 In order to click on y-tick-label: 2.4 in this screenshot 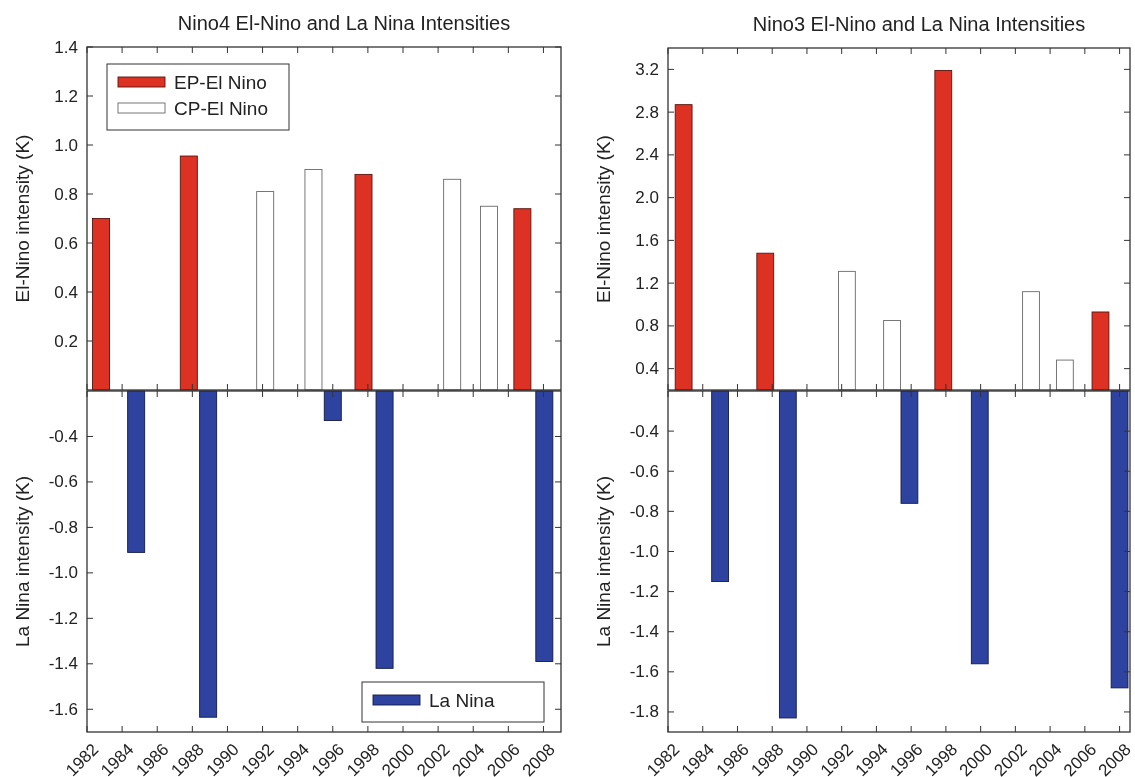, I will do `click(647, 155)`.